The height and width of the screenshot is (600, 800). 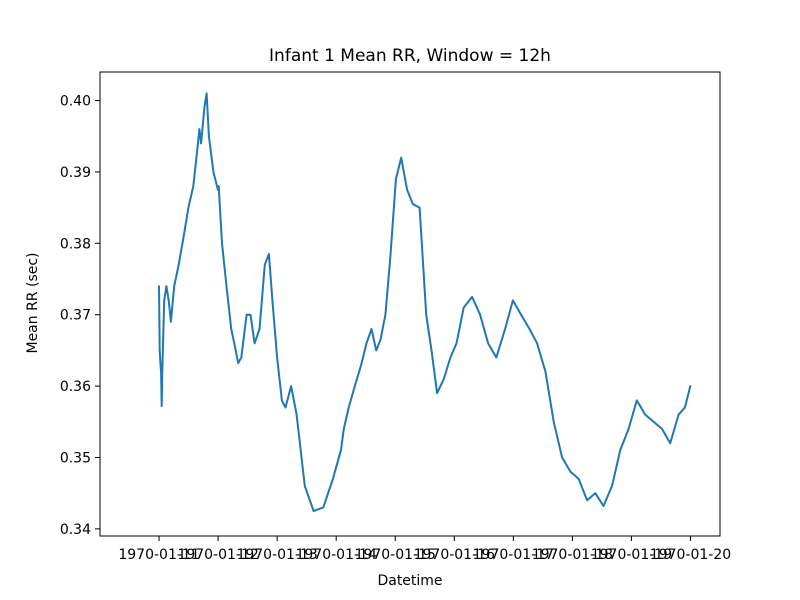 I want to click on x-tick-label: 1970-01-11, so click(x=158, y=555).